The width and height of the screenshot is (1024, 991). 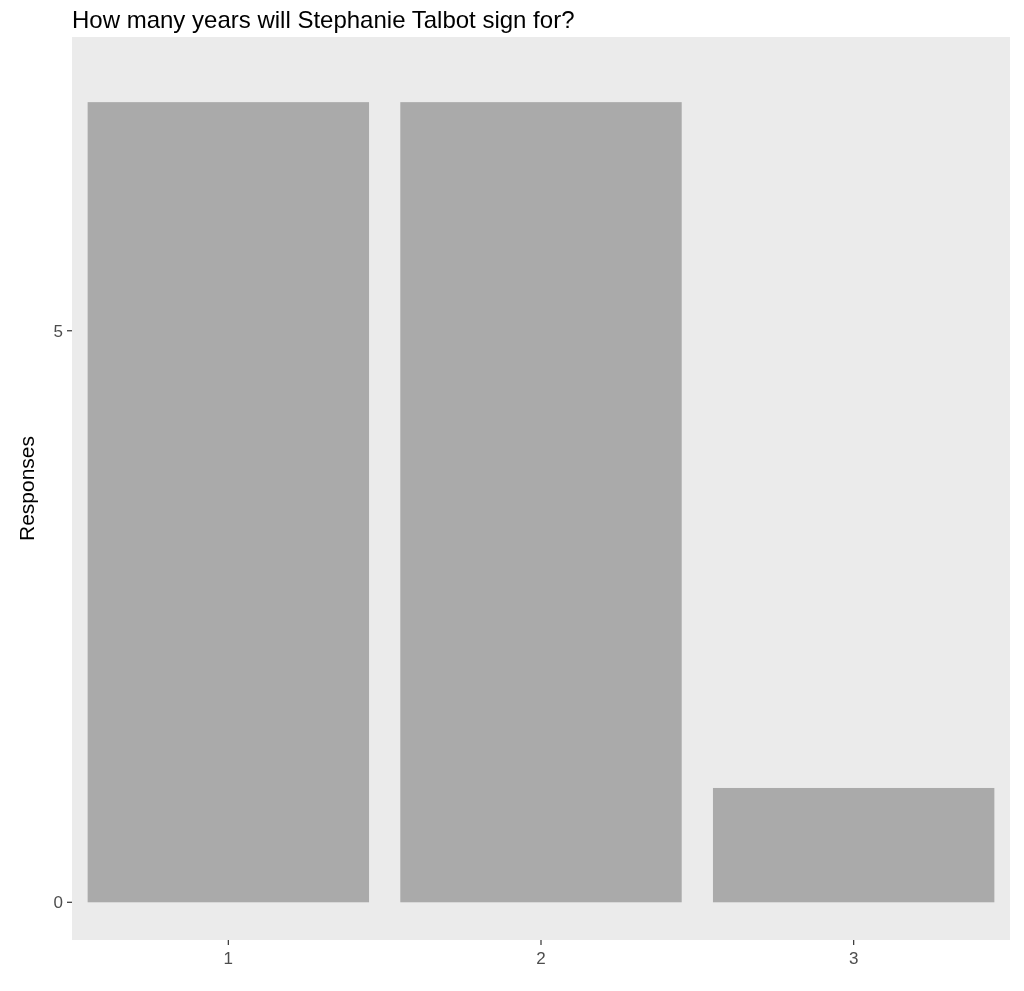 I want to click on y-tick-label: 5, so click(x=58, y=331).